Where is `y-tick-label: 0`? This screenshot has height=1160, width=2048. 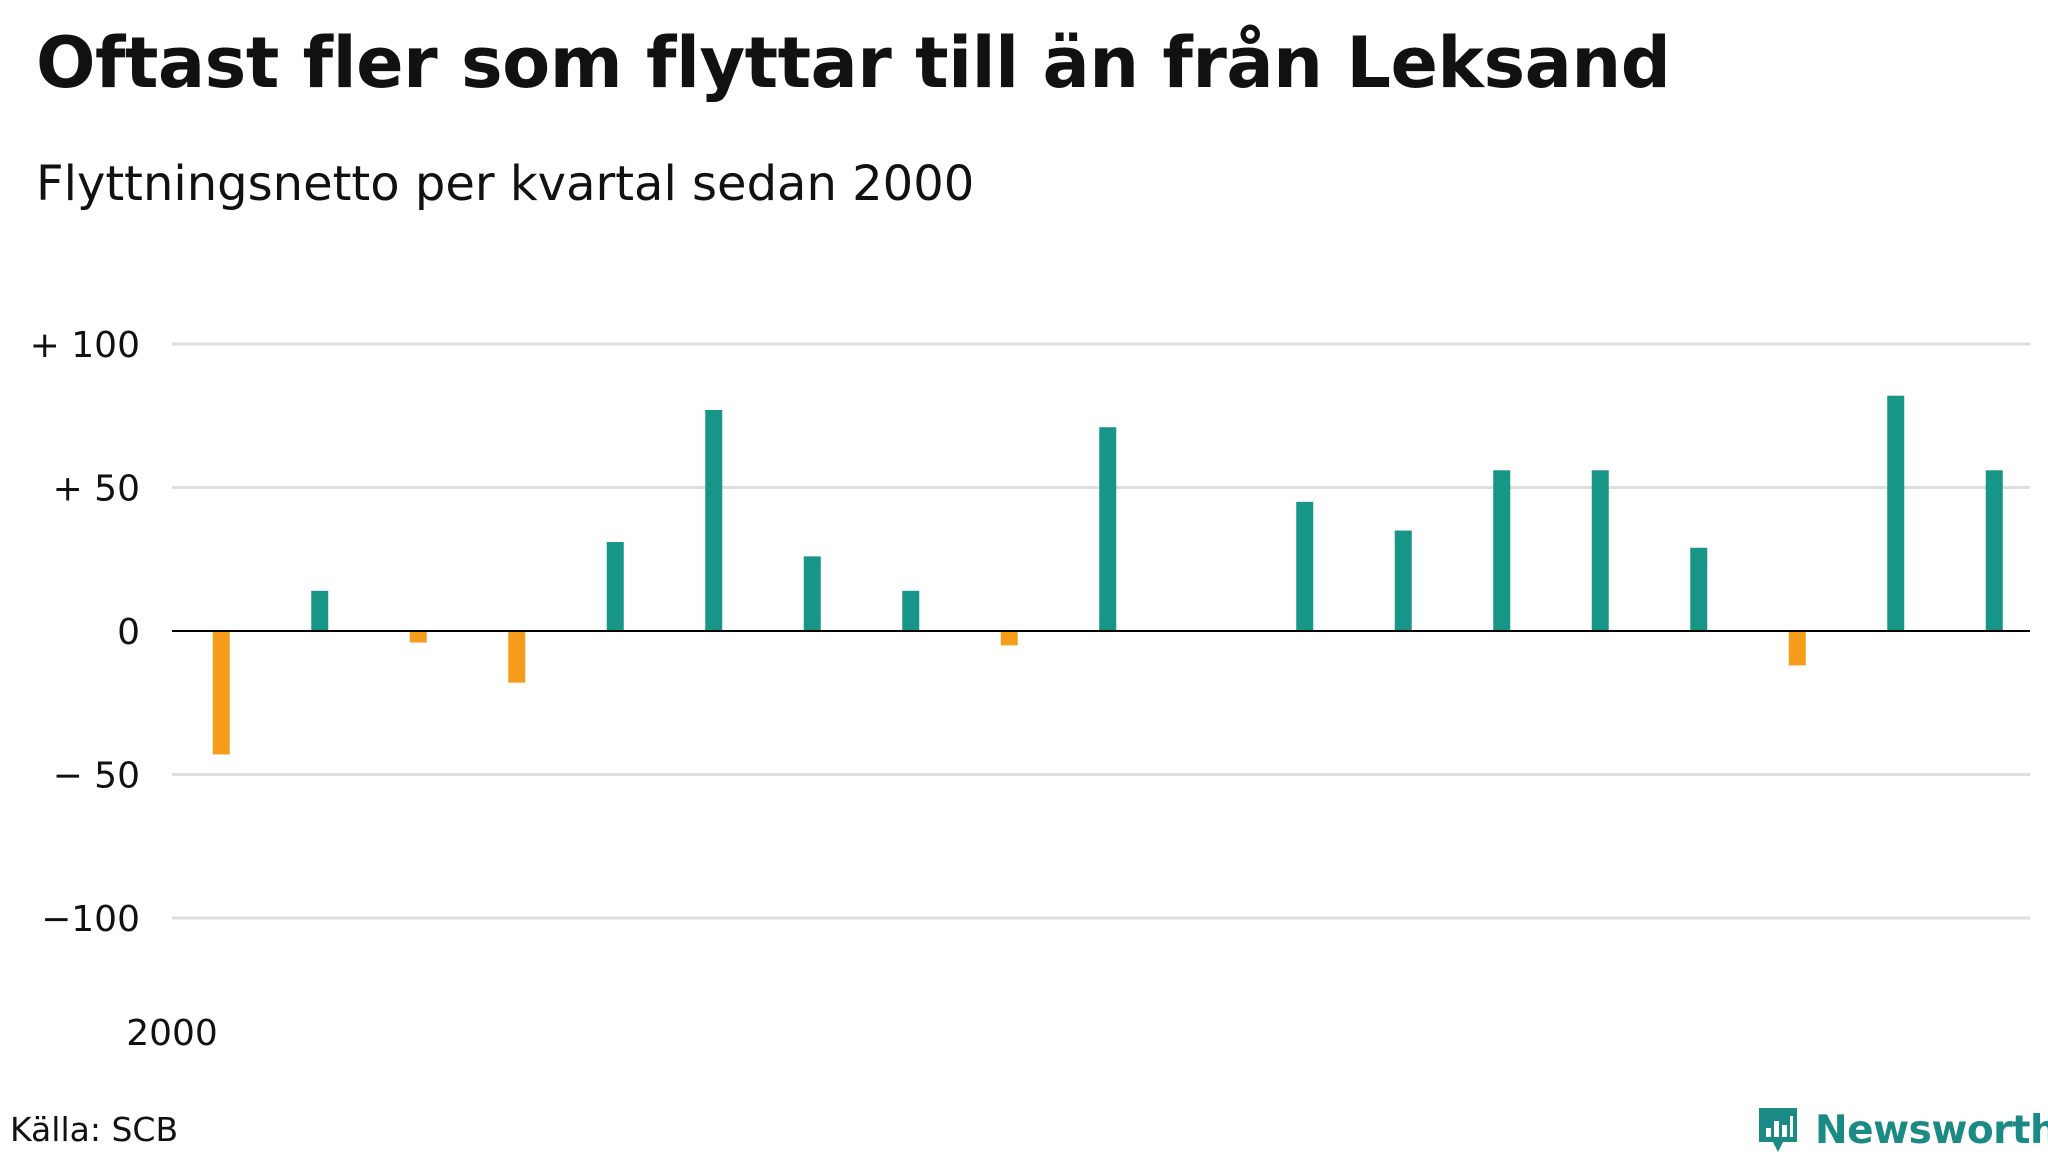 y-tick-label: 0 is located at coordinates (128, 632).